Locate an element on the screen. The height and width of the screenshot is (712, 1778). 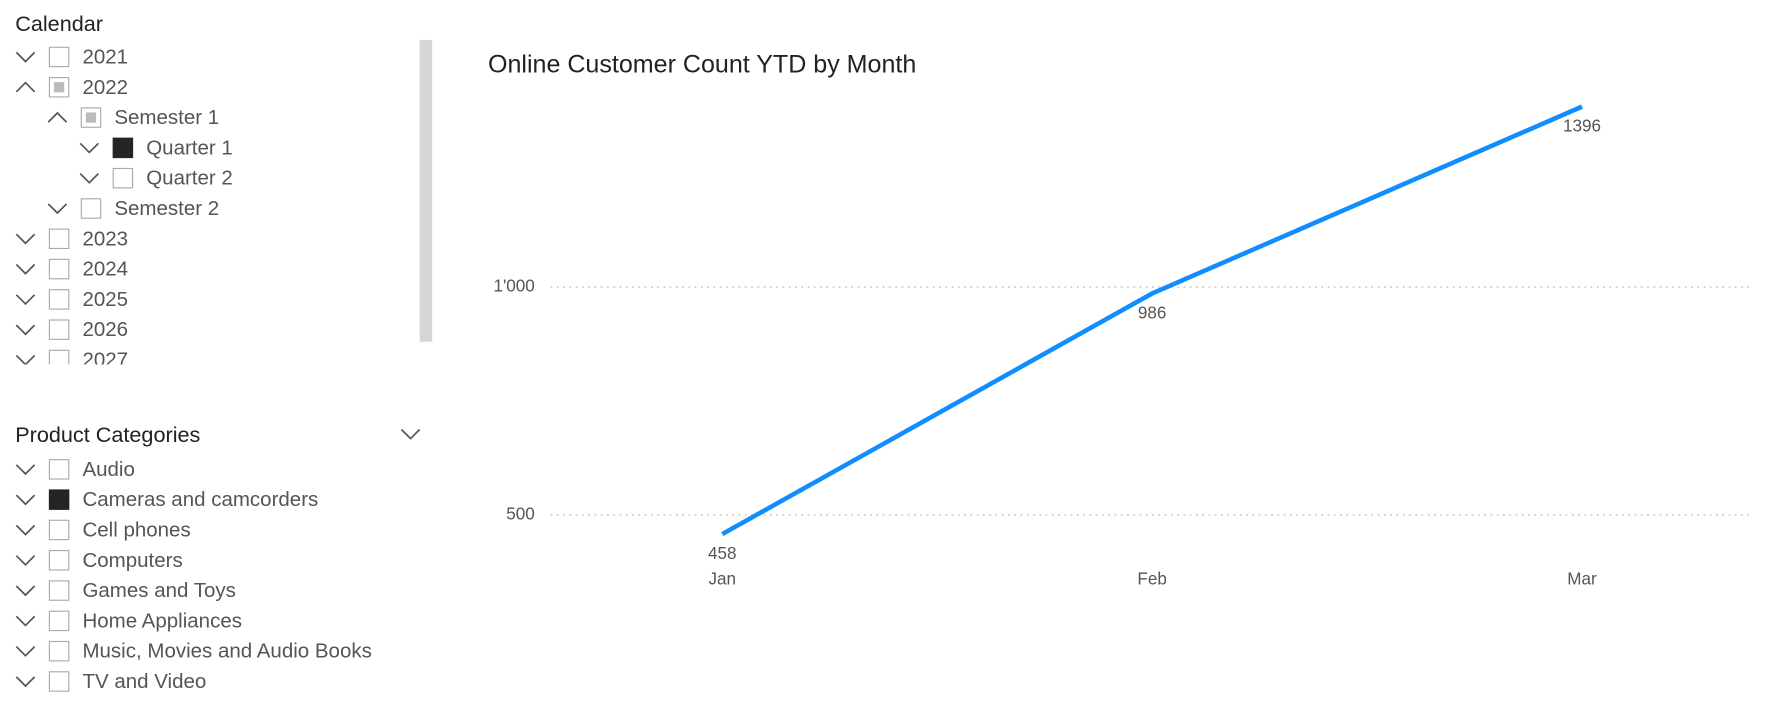
slicer-item-label: Cameras and camcorders is located at coordinates (200, 499).